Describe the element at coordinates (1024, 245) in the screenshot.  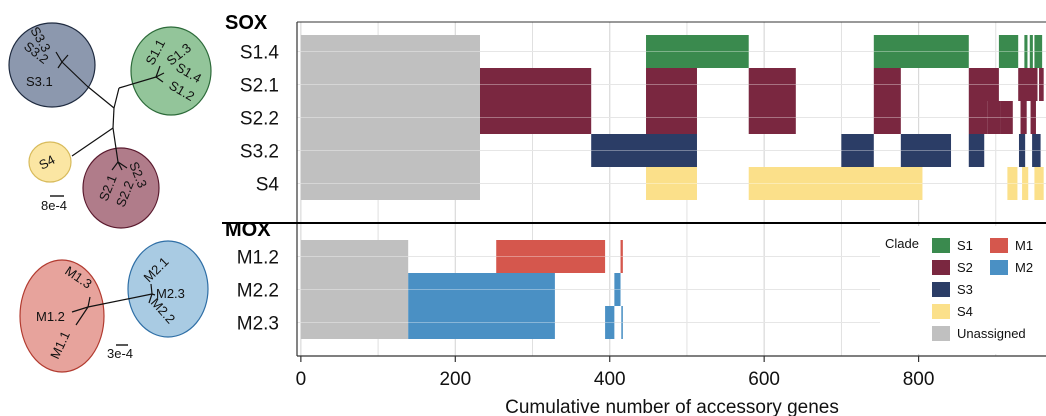
I see `legend-label: M1` at that location.